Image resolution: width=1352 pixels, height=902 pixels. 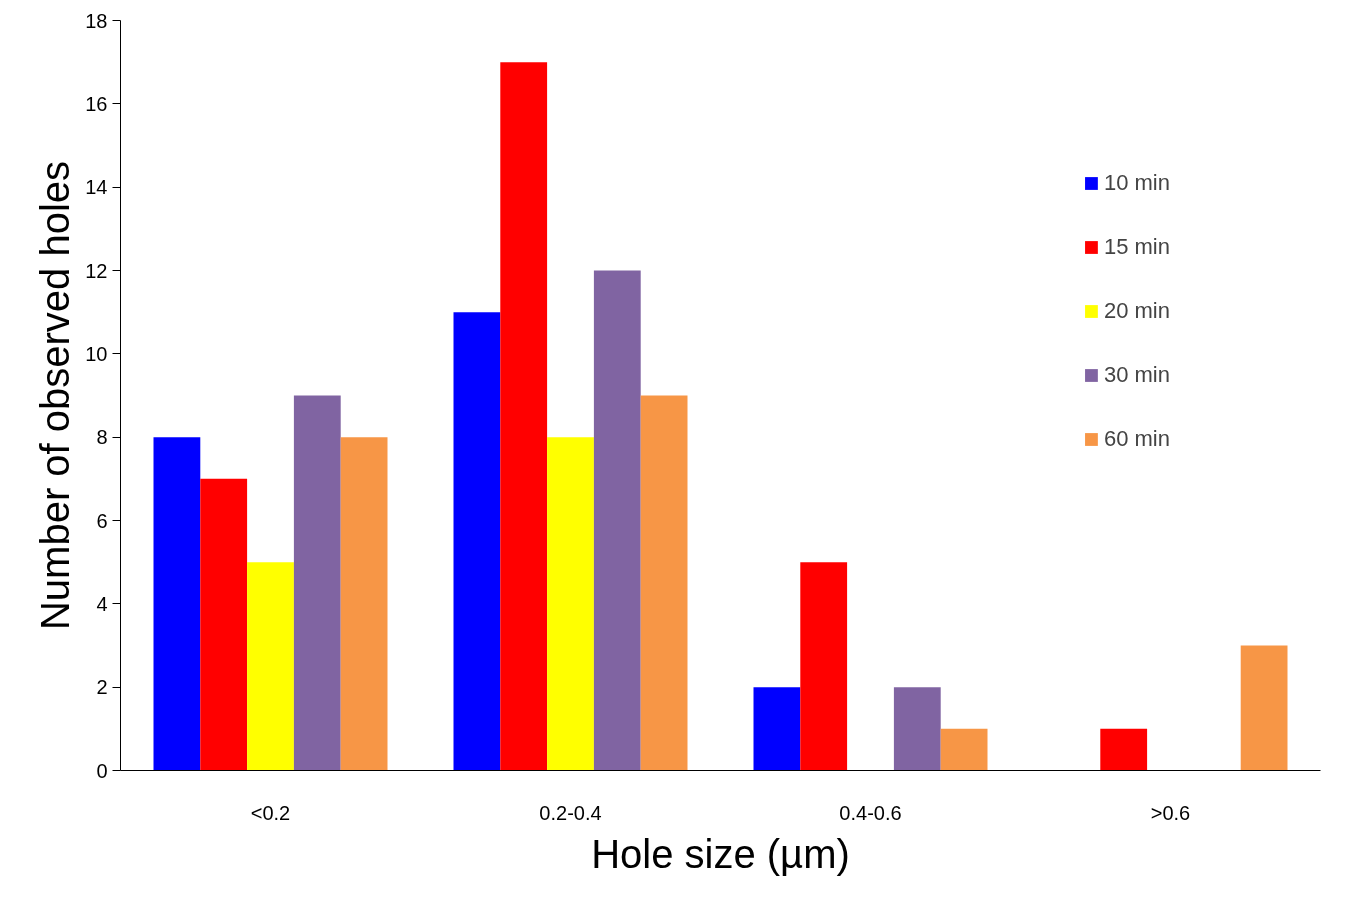 What do you see at coordinates (870, 812) in the screenshot?
I see `x-tick-label: 0.4-0.6` at bounding box center [870, 812].